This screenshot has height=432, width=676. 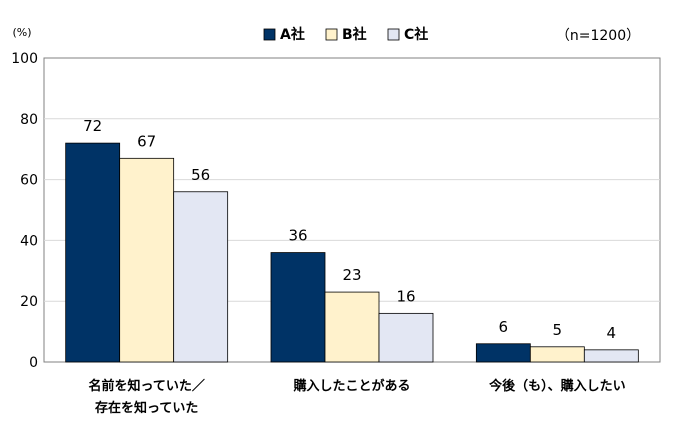 I want to click on data-label: 36, so click(x=297, y=236).